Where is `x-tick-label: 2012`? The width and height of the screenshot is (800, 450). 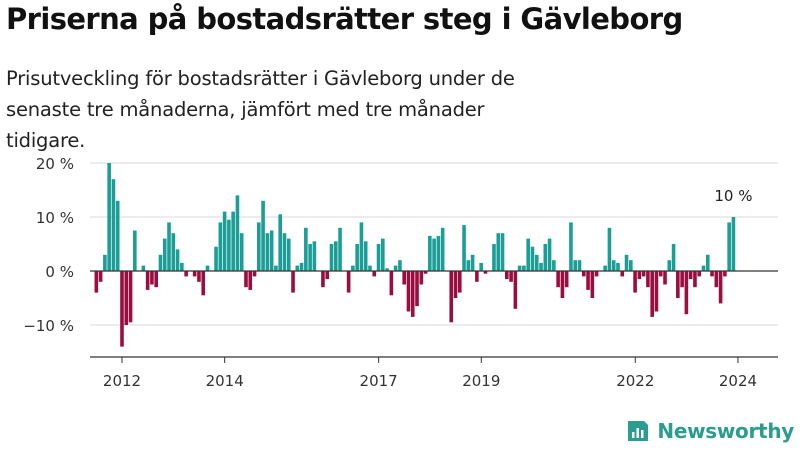 x-tick-label: 2012 is located at coordinates (122, 381).